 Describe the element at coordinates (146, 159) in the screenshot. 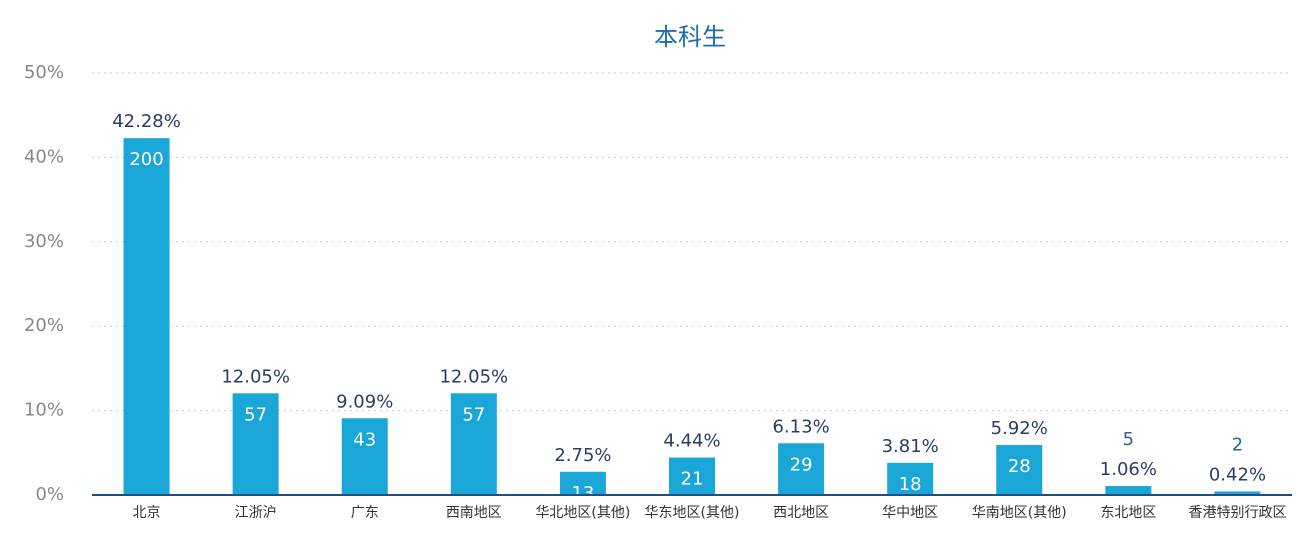

I see `count-label: 200` at that location.